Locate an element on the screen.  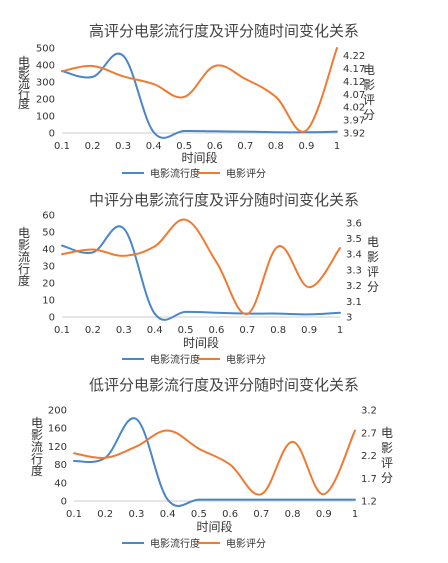
y-left-tick-label: 500 is located at coordinates (45, 49).